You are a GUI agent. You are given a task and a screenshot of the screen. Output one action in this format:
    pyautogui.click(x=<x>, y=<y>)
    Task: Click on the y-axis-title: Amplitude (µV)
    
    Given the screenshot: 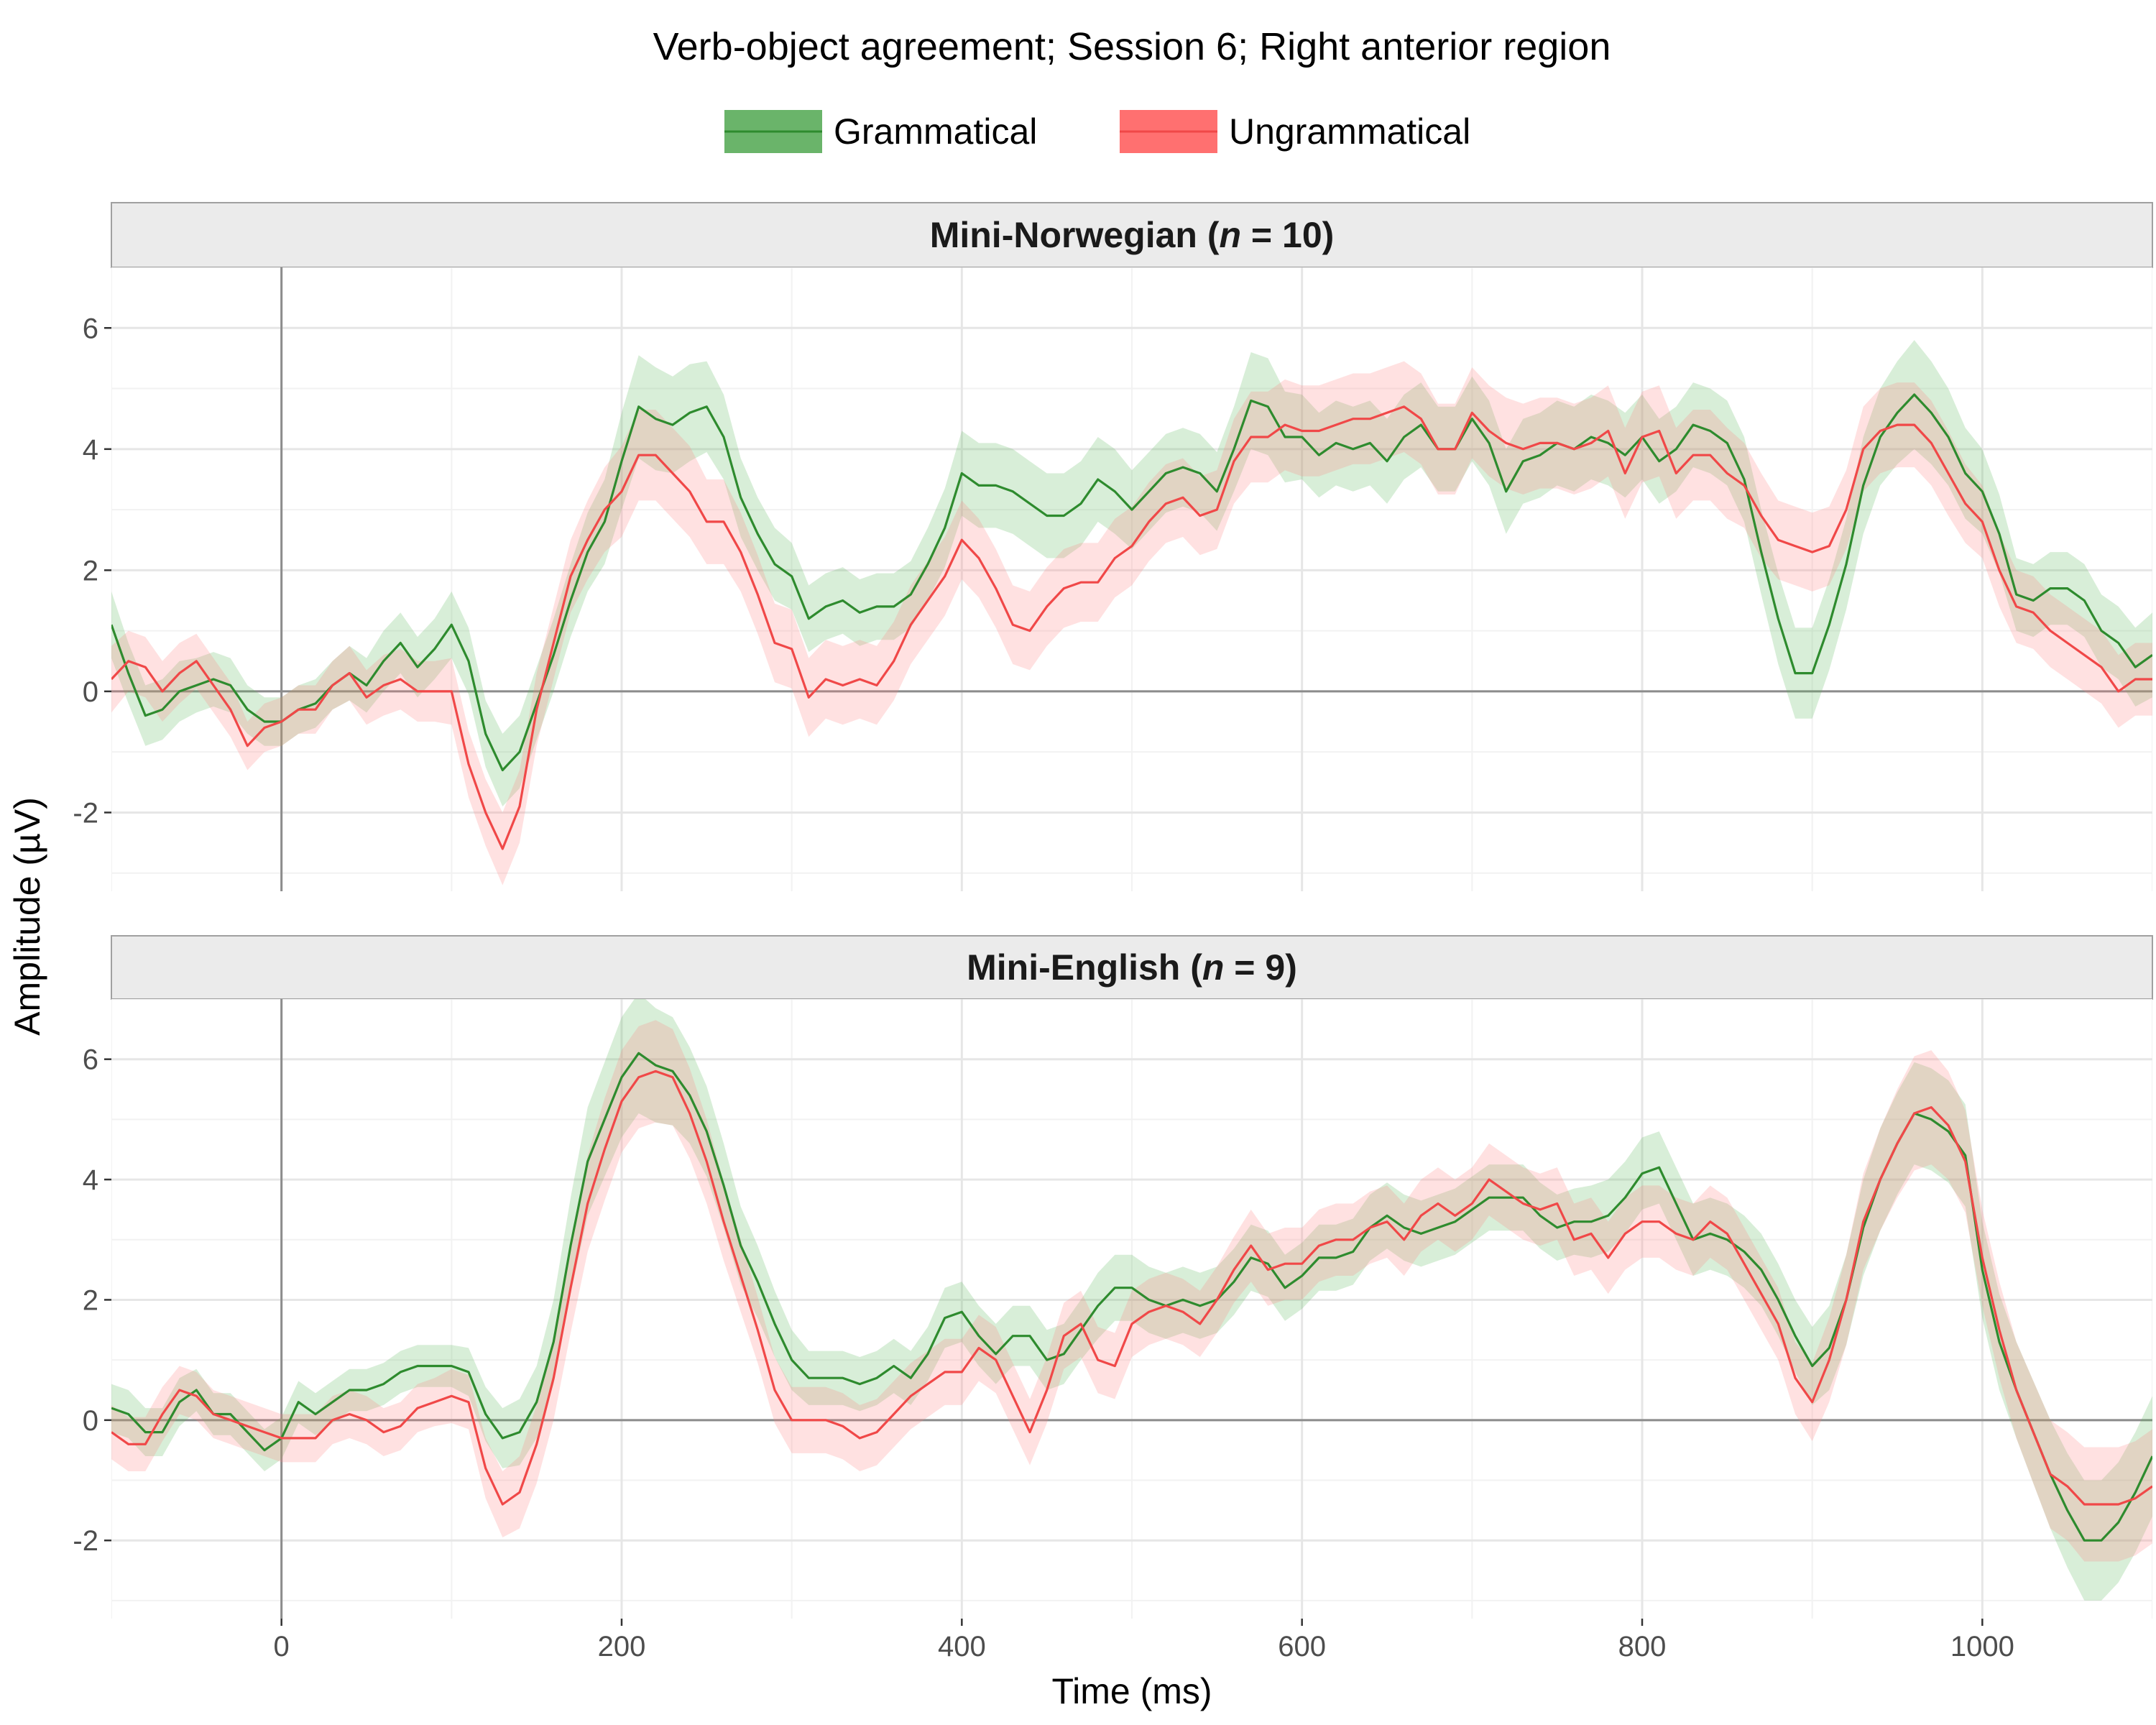 What is the action you would take?
    pyautogui.click(x=27, y=916)
    